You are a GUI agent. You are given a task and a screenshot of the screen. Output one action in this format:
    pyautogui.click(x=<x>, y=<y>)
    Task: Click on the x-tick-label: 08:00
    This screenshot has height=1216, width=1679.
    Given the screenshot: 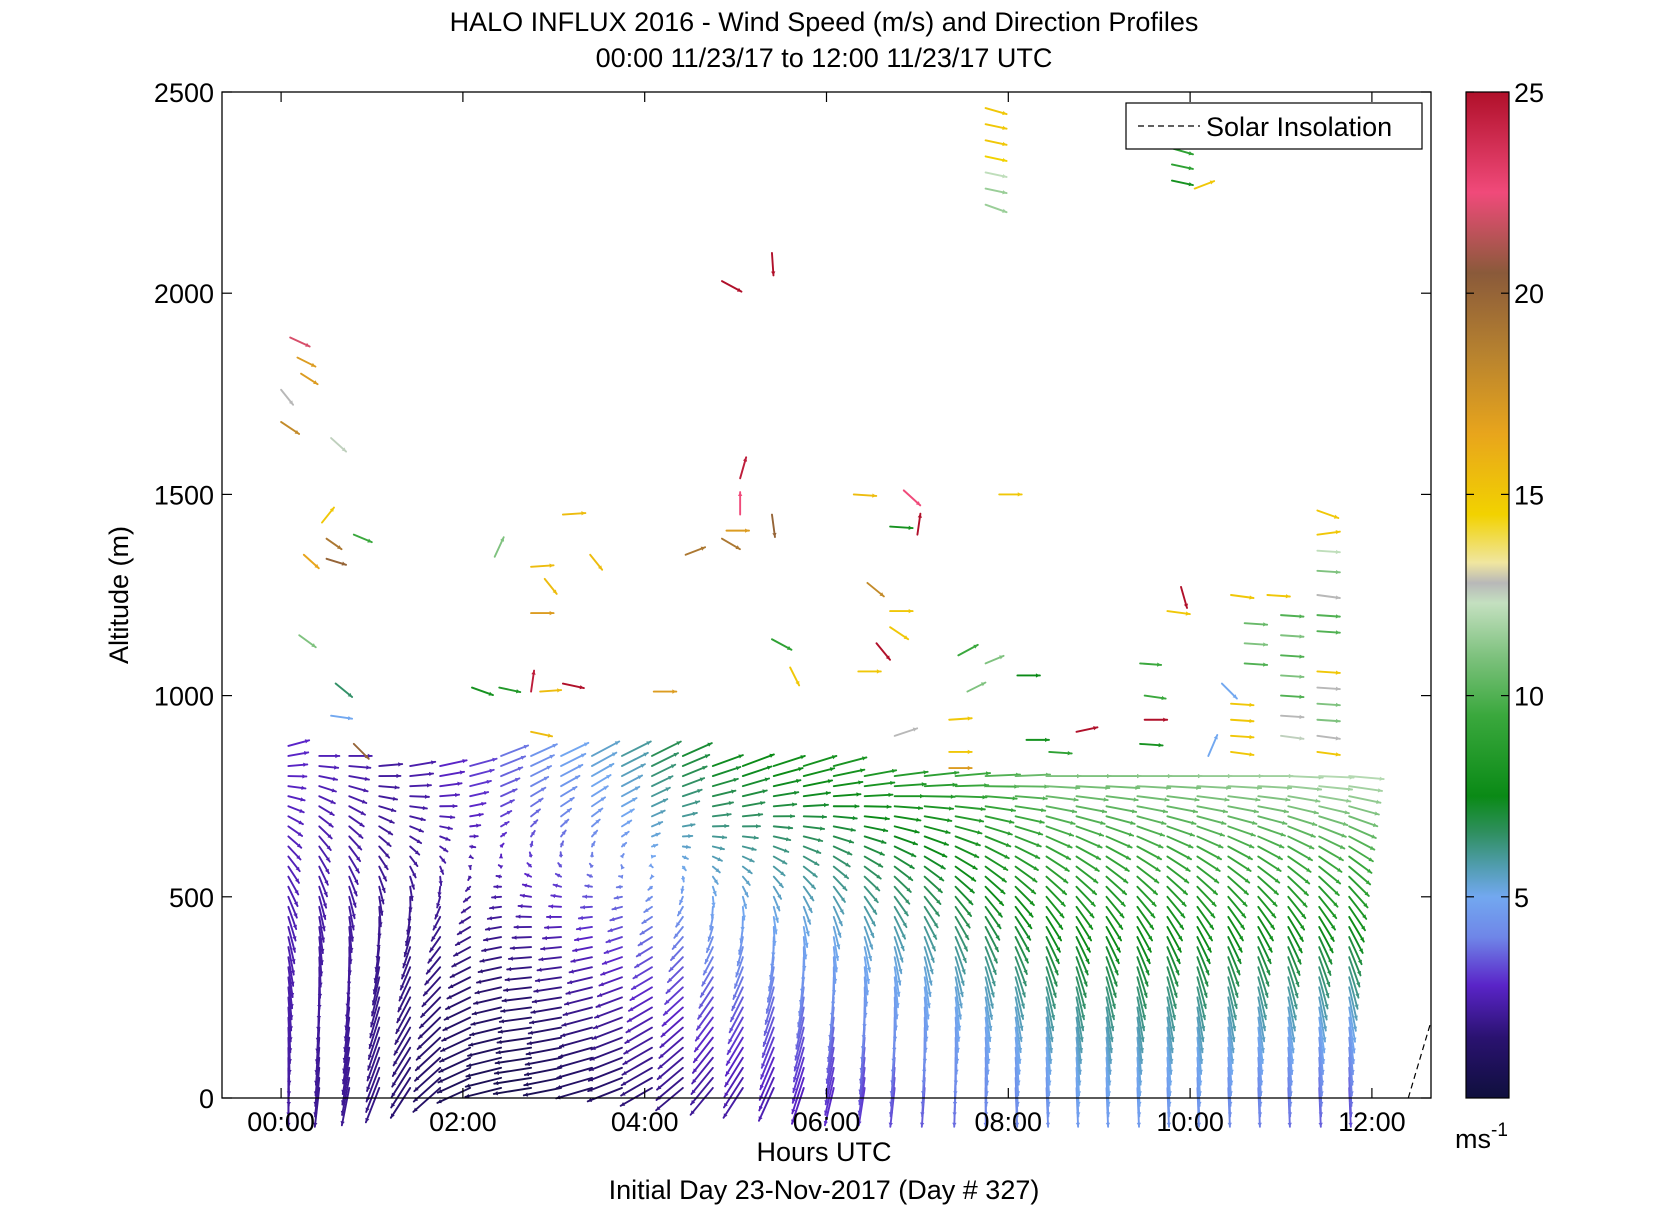 What is the action you would take?
    pyautogui.click(x=1009, y=1122)
    